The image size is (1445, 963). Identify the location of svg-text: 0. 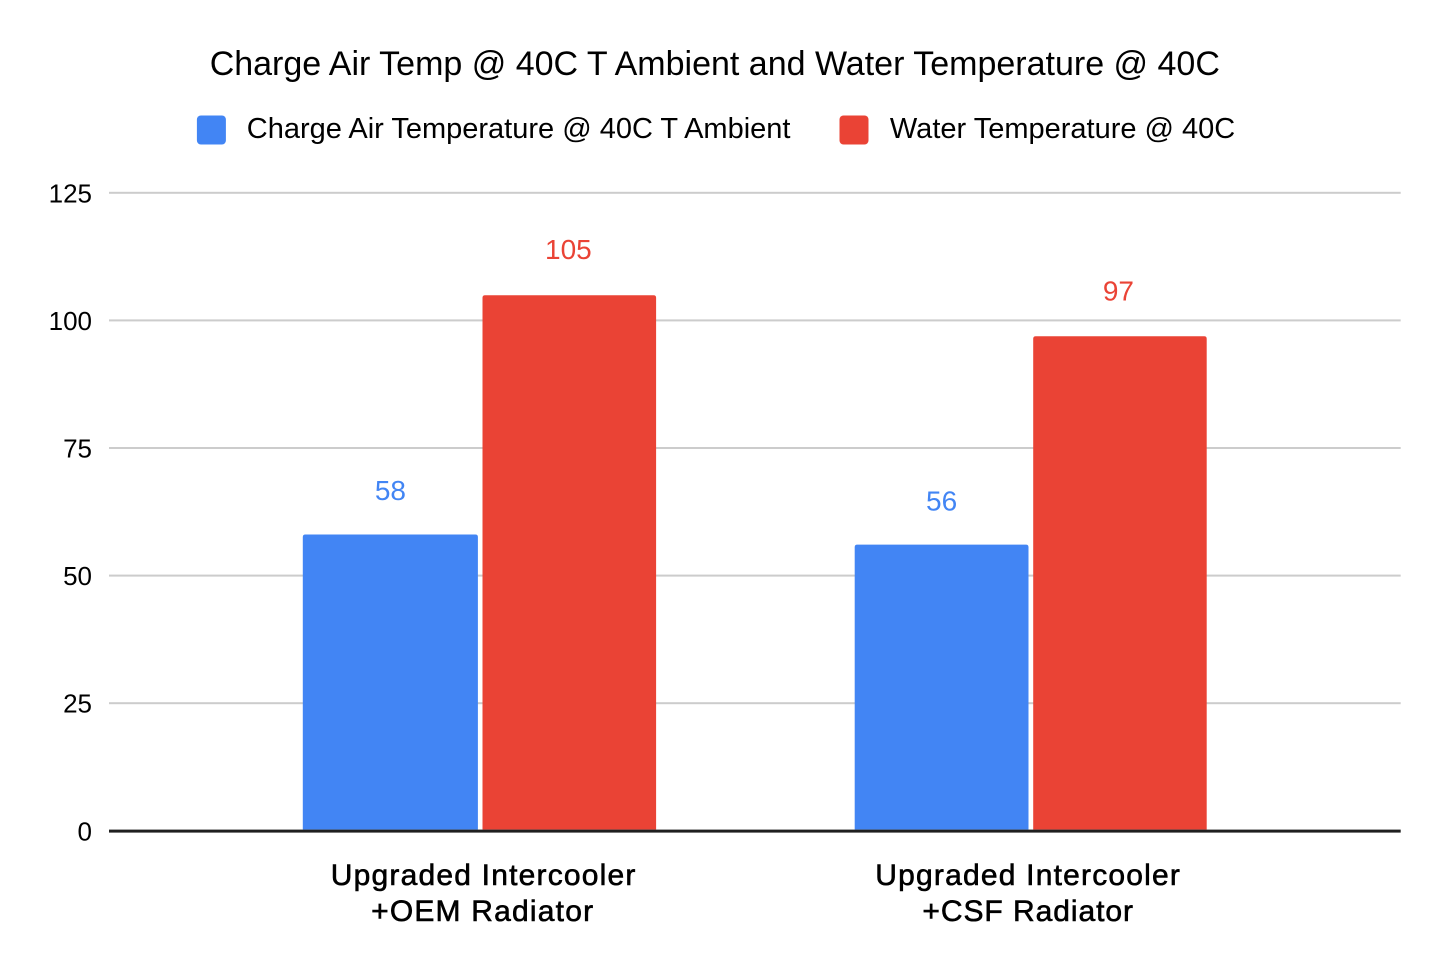
(85, 831).